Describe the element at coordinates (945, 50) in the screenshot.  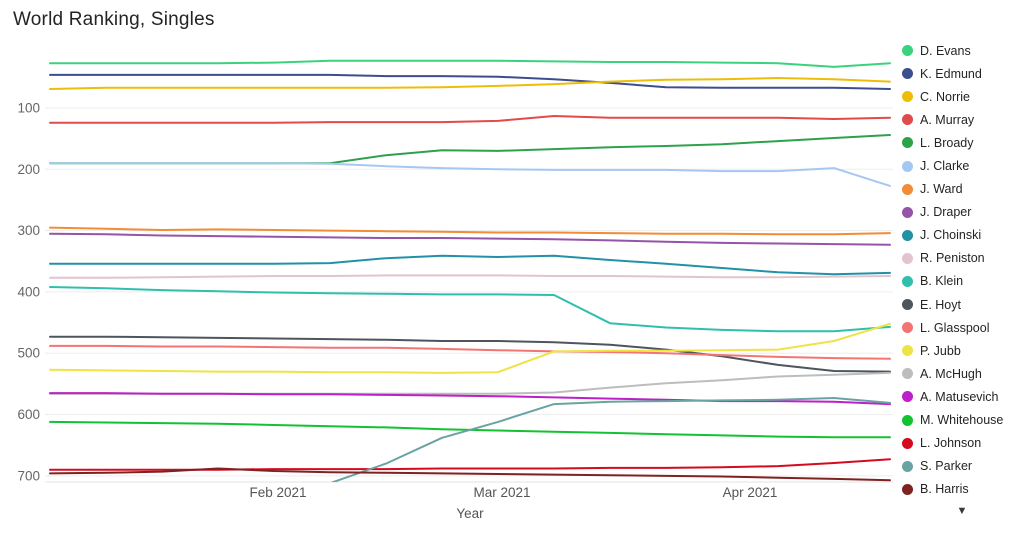
I see `legend-label: D. Evans` at that location.